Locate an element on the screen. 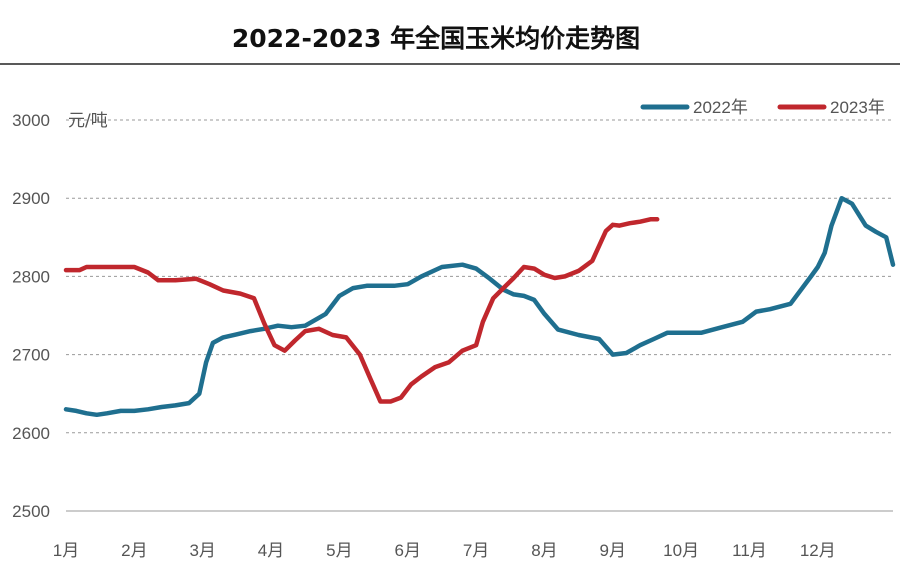  x-tick-label: 5月 is located at coordinates (339, 550).